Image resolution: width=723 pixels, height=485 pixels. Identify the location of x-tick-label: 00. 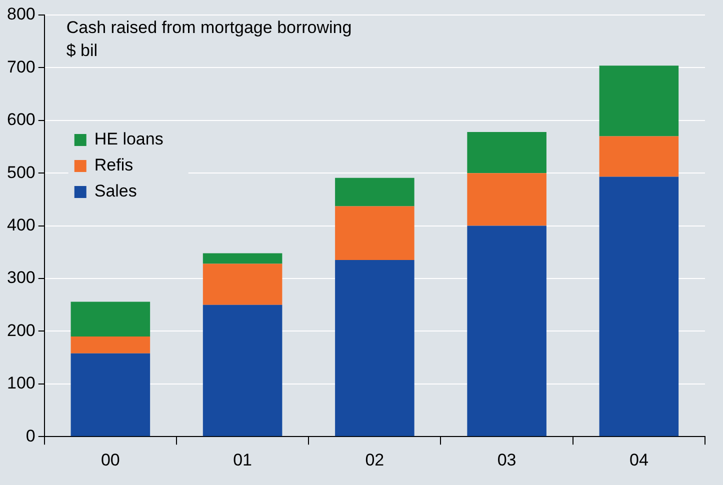
(110, 460).